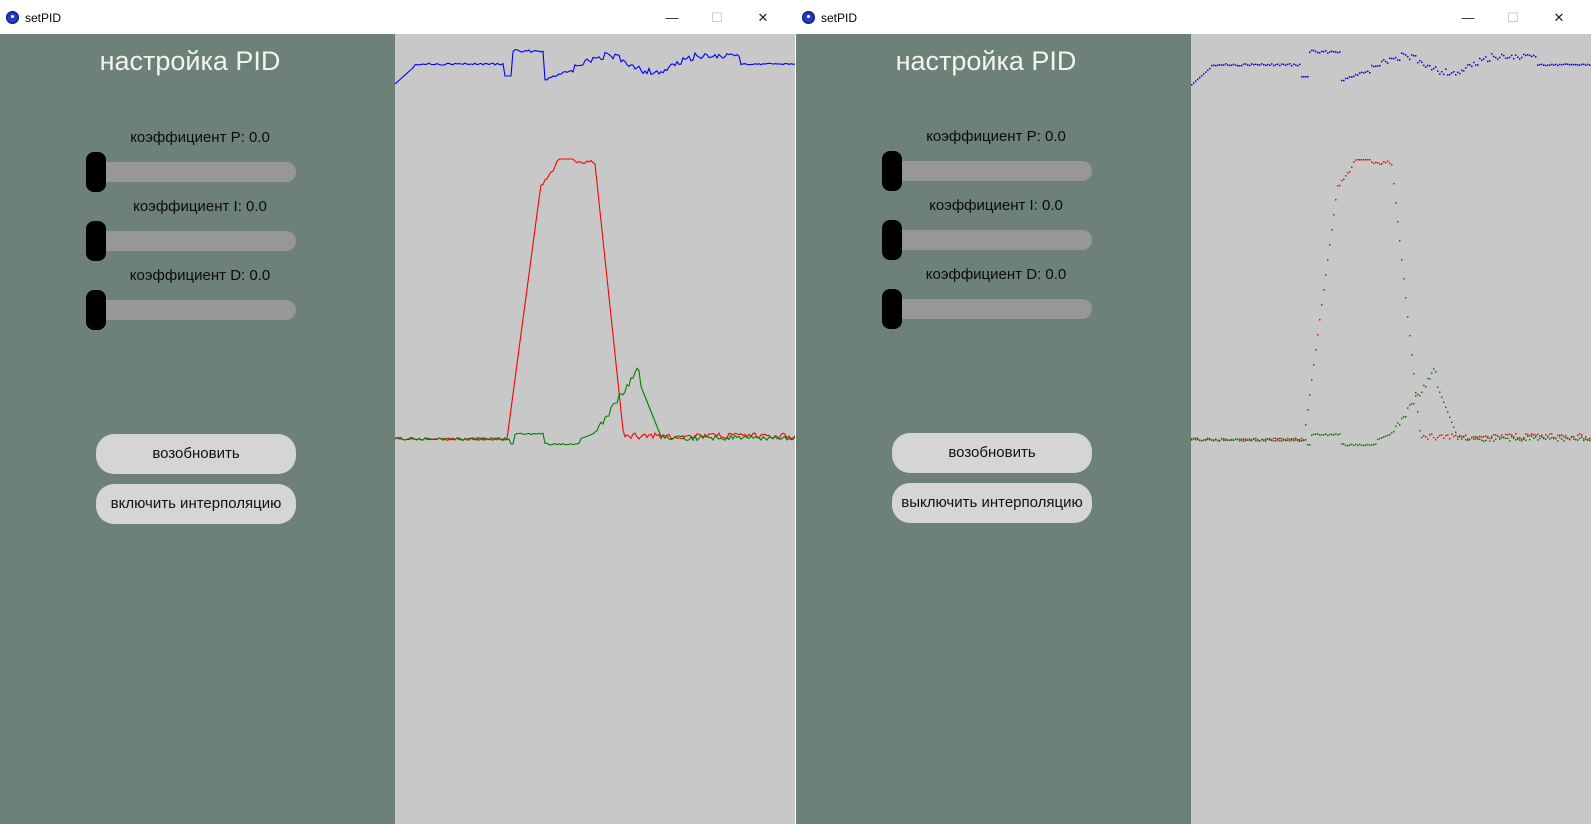 This screenshot has height=824, width=1591. I want to click on series-red-points, so click(1391, 300).